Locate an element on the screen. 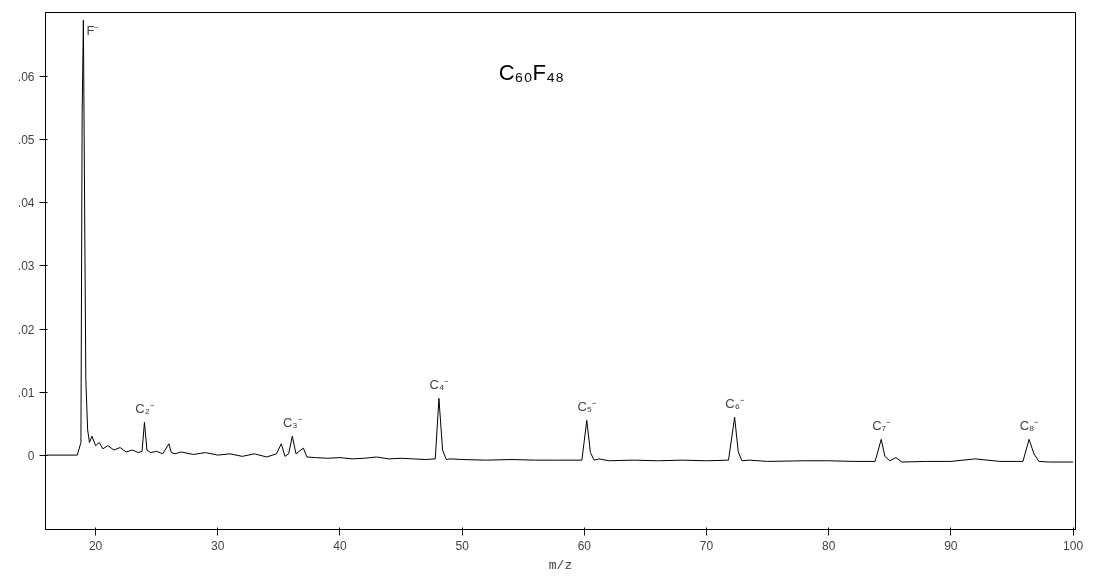 The image size is (1097, 581). x-tick-label: 100 is located at coordinates (1073, 545).